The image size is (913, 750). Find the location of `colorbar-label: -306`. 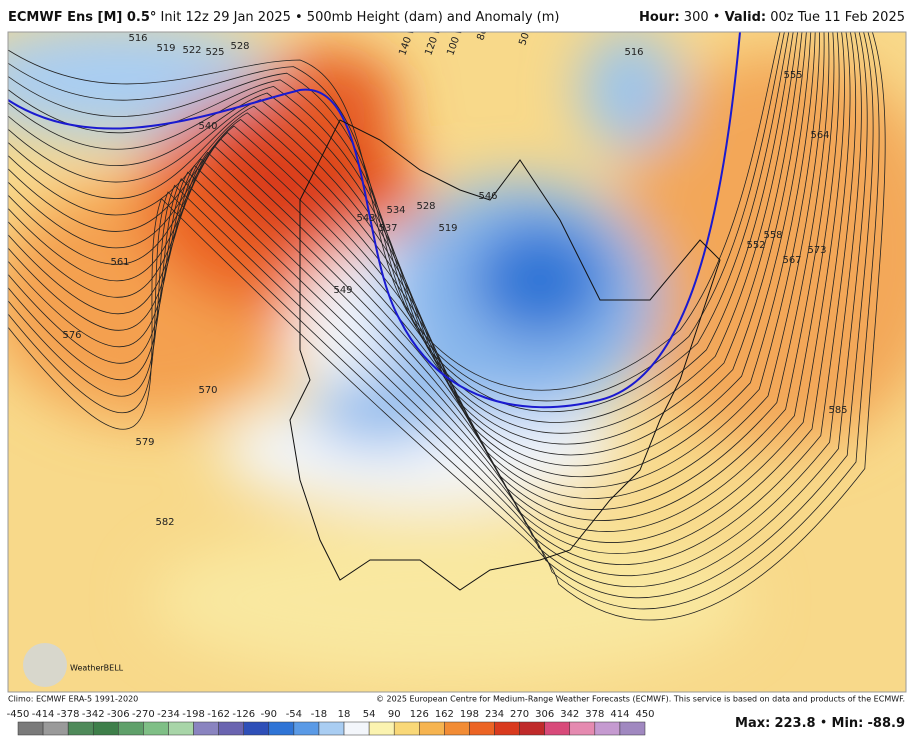

colorbar-label: -306 is located at coordinates (118, 714).